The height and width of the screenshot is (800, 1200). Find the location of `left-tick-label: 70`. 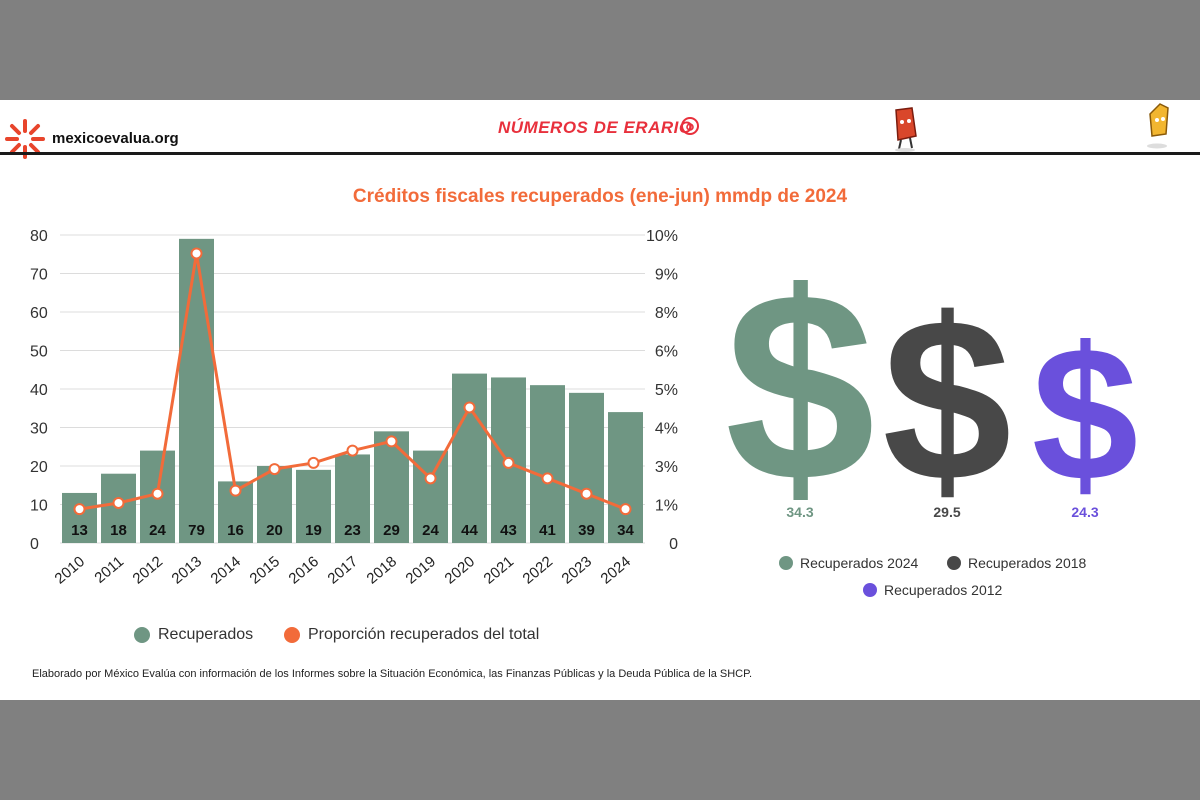

left-tick-label: 70 is located at coordinates (39, 275).